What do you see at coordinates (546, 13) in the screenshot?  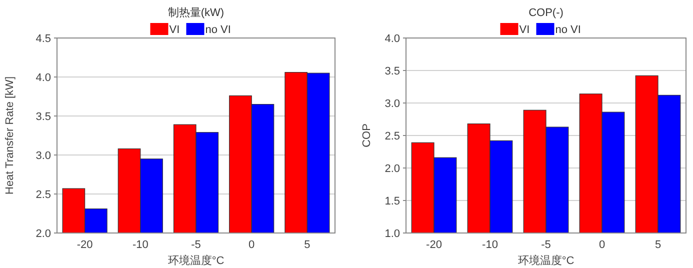 I see `chart-title: COP(-)` at bounding box center [546, 13].